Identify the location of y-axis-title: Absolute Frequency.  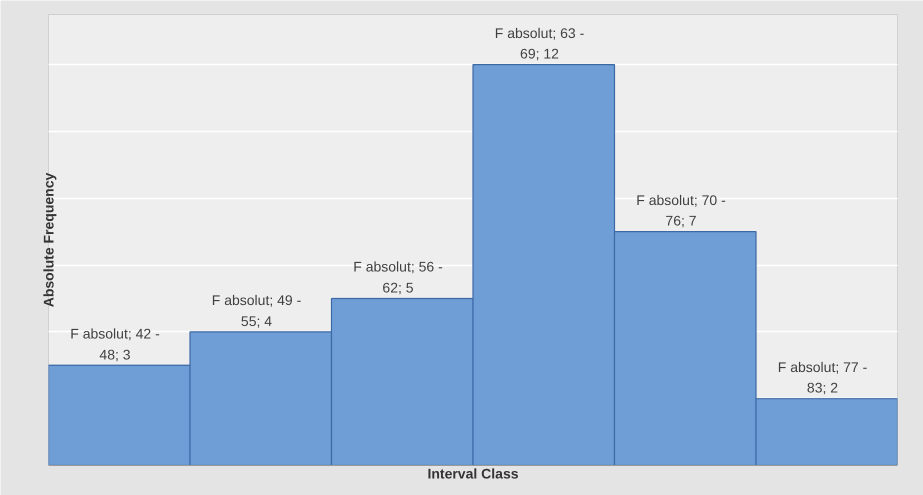
(48, 240).